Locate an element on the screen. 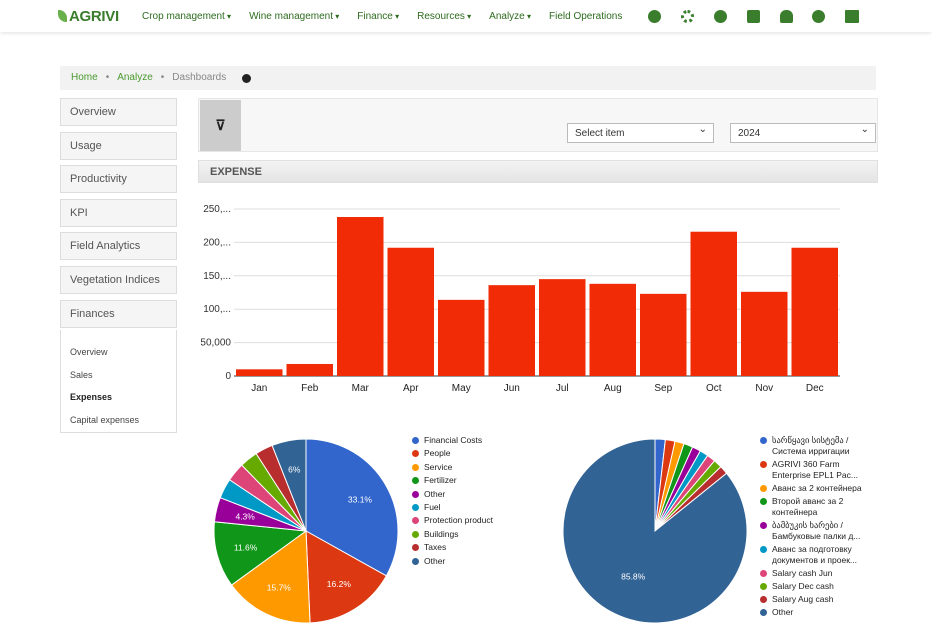 The height and width of the screenshot is (630, 932). legend-label: Fuel is located at coordinates (432, 506).